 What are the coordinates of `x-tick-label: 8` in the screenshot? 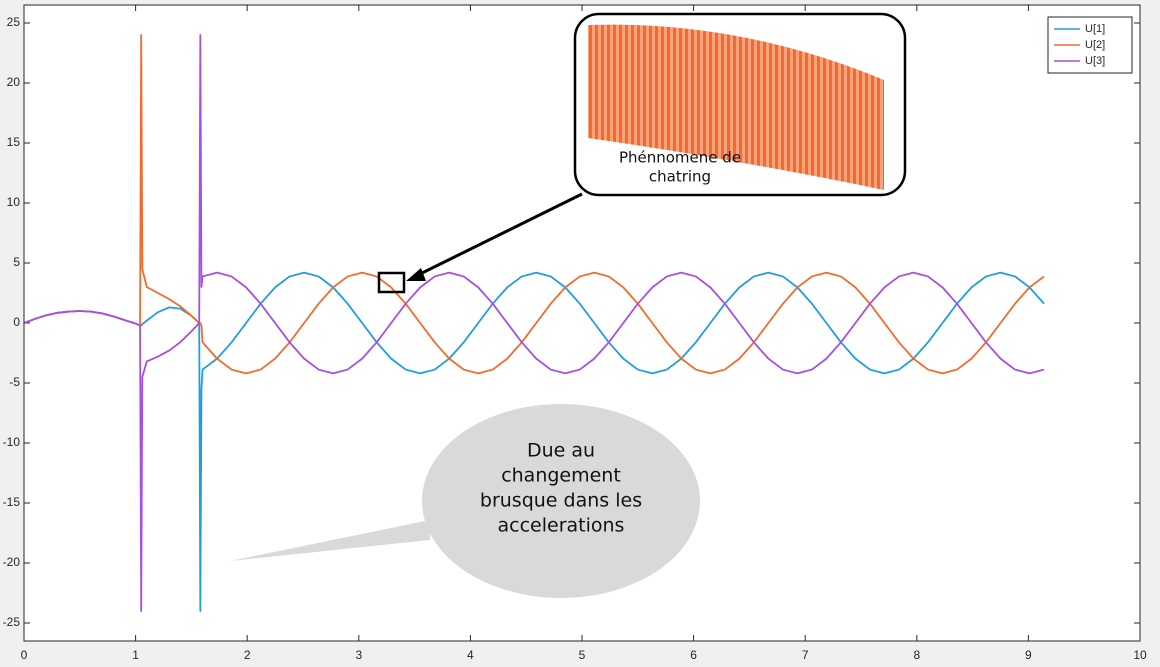 It's located at (916, 655).